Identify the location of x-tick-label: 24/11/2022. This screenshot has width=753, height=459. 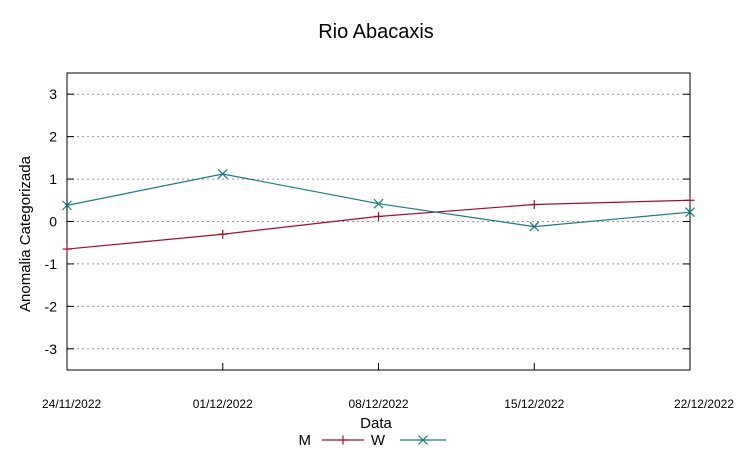
(71, 404).